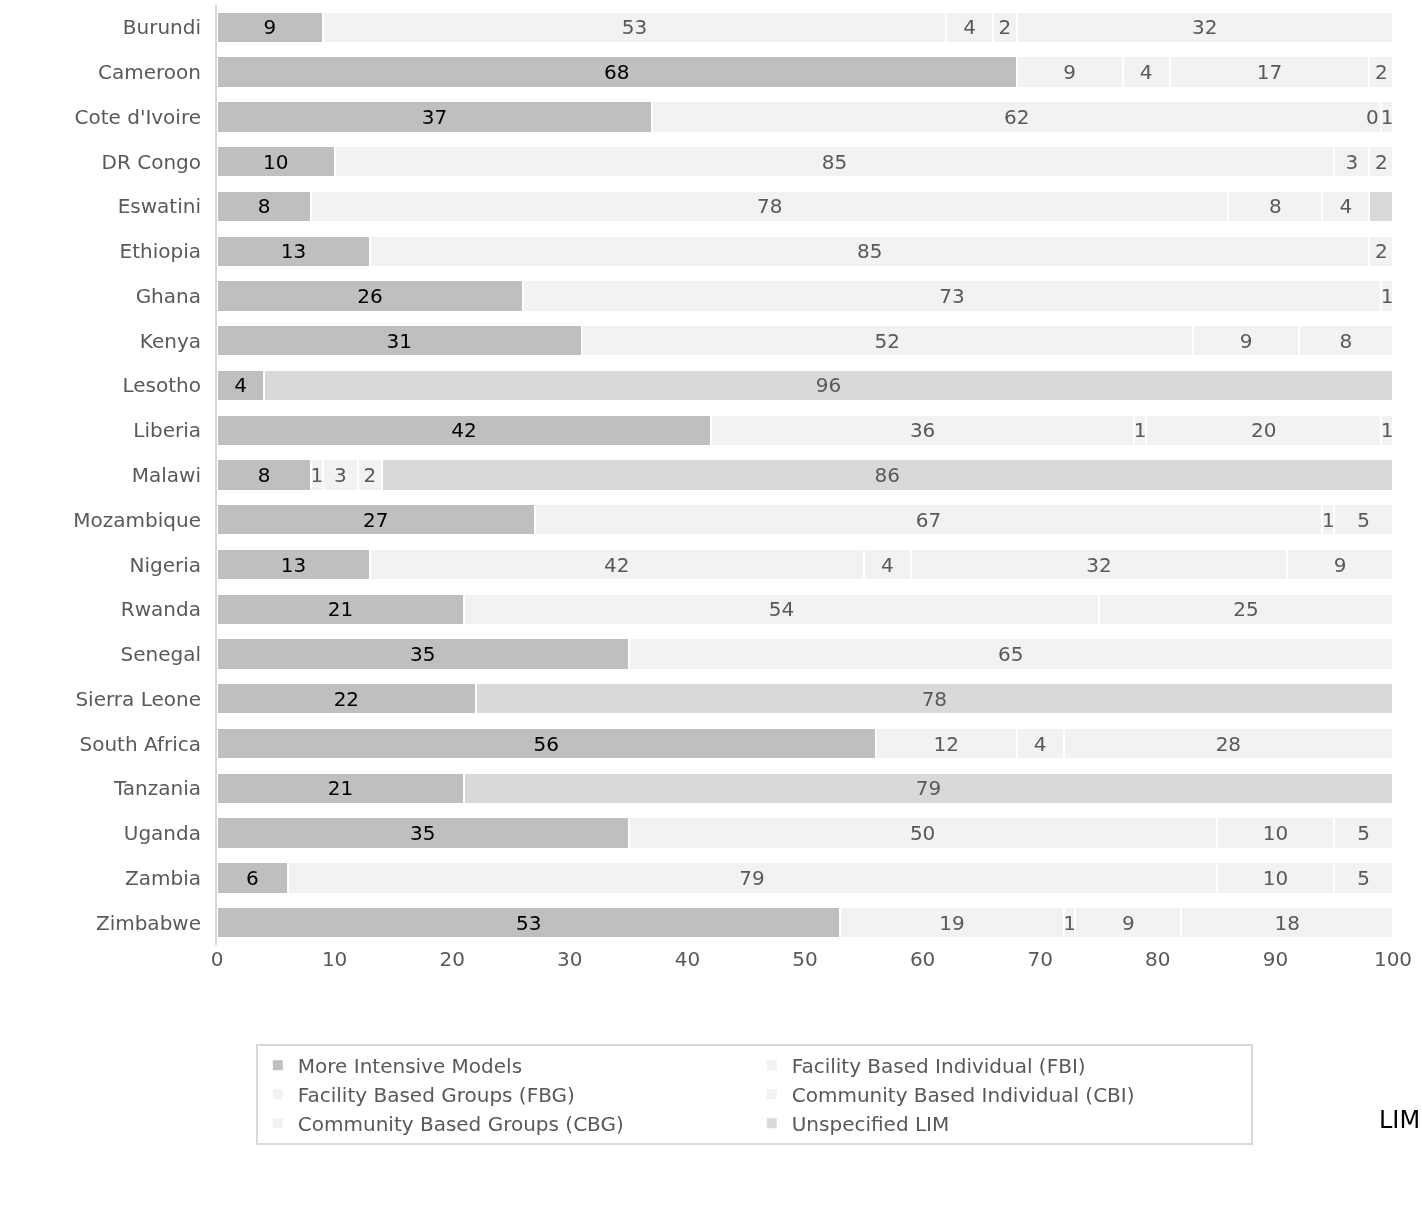 The width and height of the screenshot is (1422, 1209). I want to click on y-tick-label: Sierra Leone, so click(138, 698).